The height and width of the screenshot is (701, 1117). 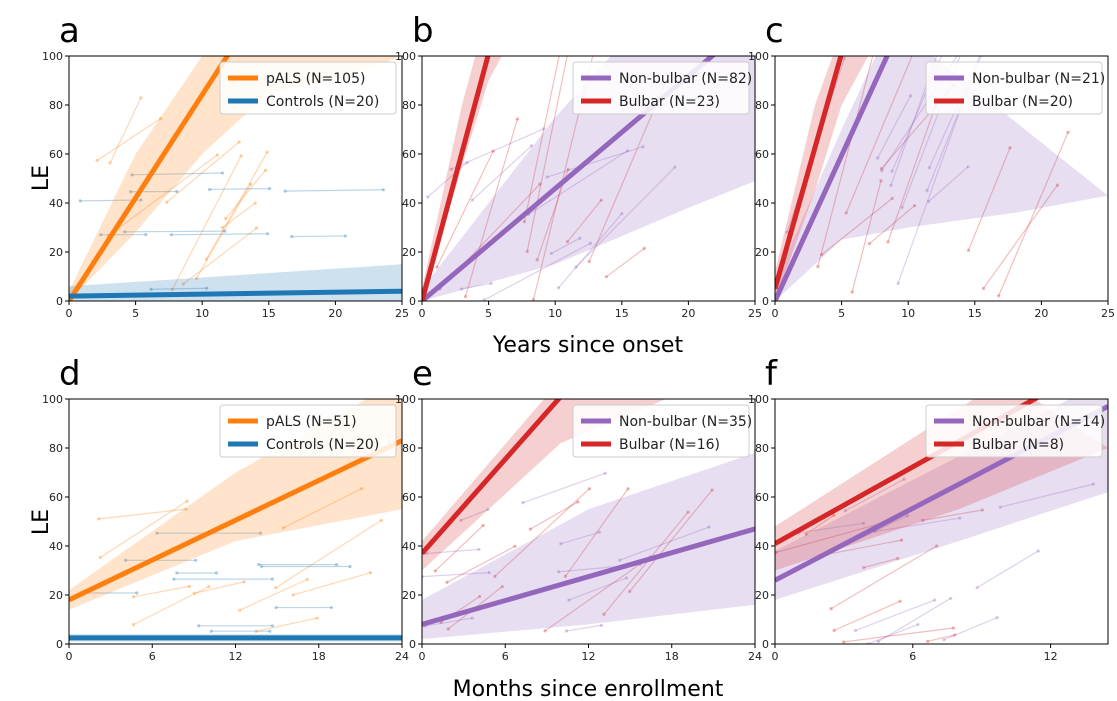 I want to click on x-tick-label: 24, so click(x=402, y=656).